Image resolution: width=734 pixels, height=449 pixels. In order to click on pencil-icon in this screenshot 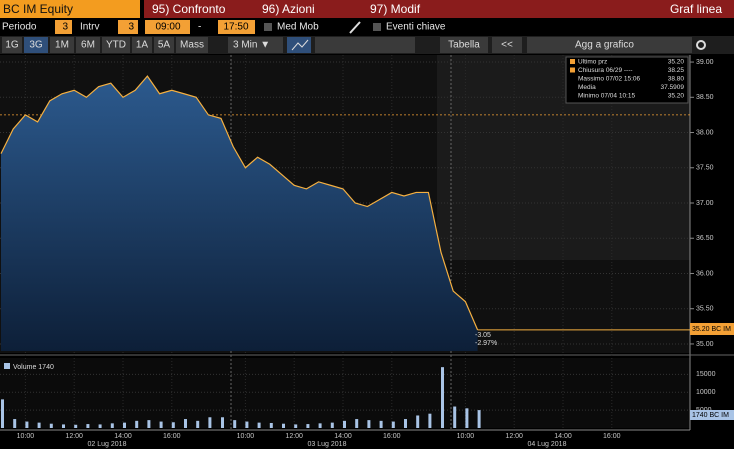, I will do `click(355, 27)`.